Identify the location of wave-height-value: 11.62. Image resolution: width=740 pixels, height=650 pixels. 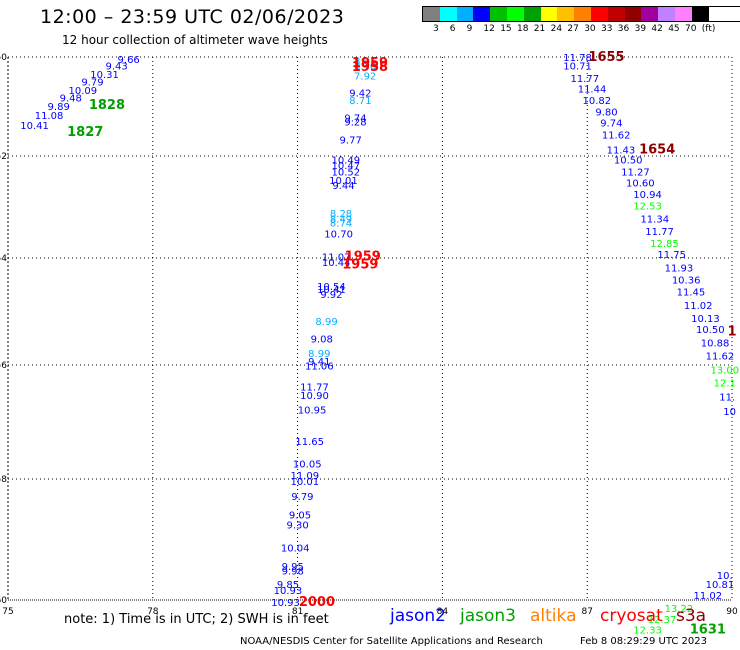
(616, 136).